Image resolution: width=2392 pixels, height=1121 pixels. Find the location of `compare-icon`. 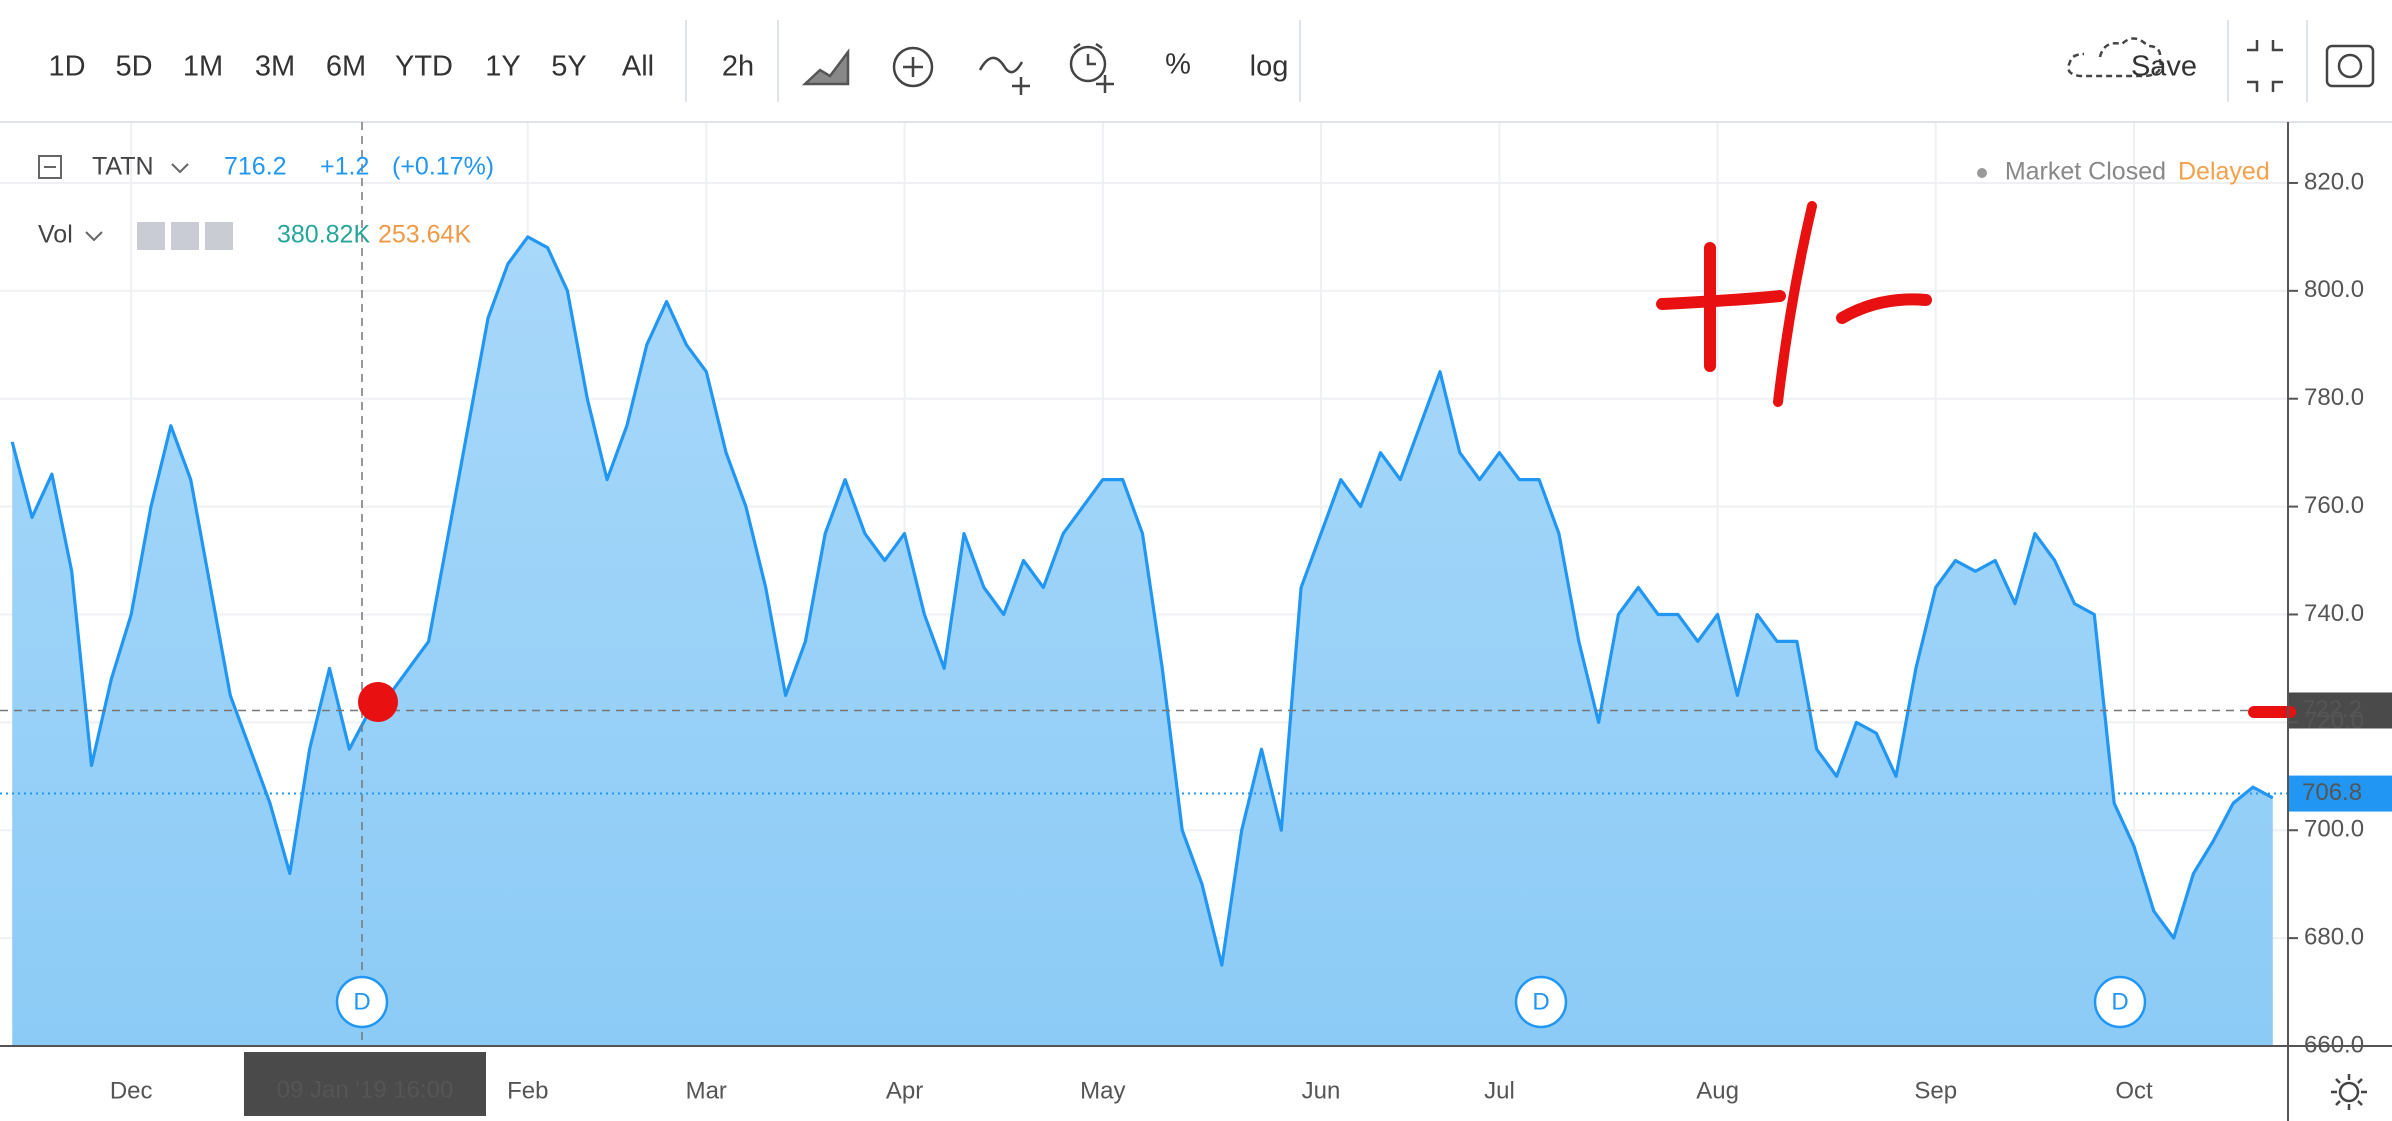

compare-icon is located at coordinates (913, 67).